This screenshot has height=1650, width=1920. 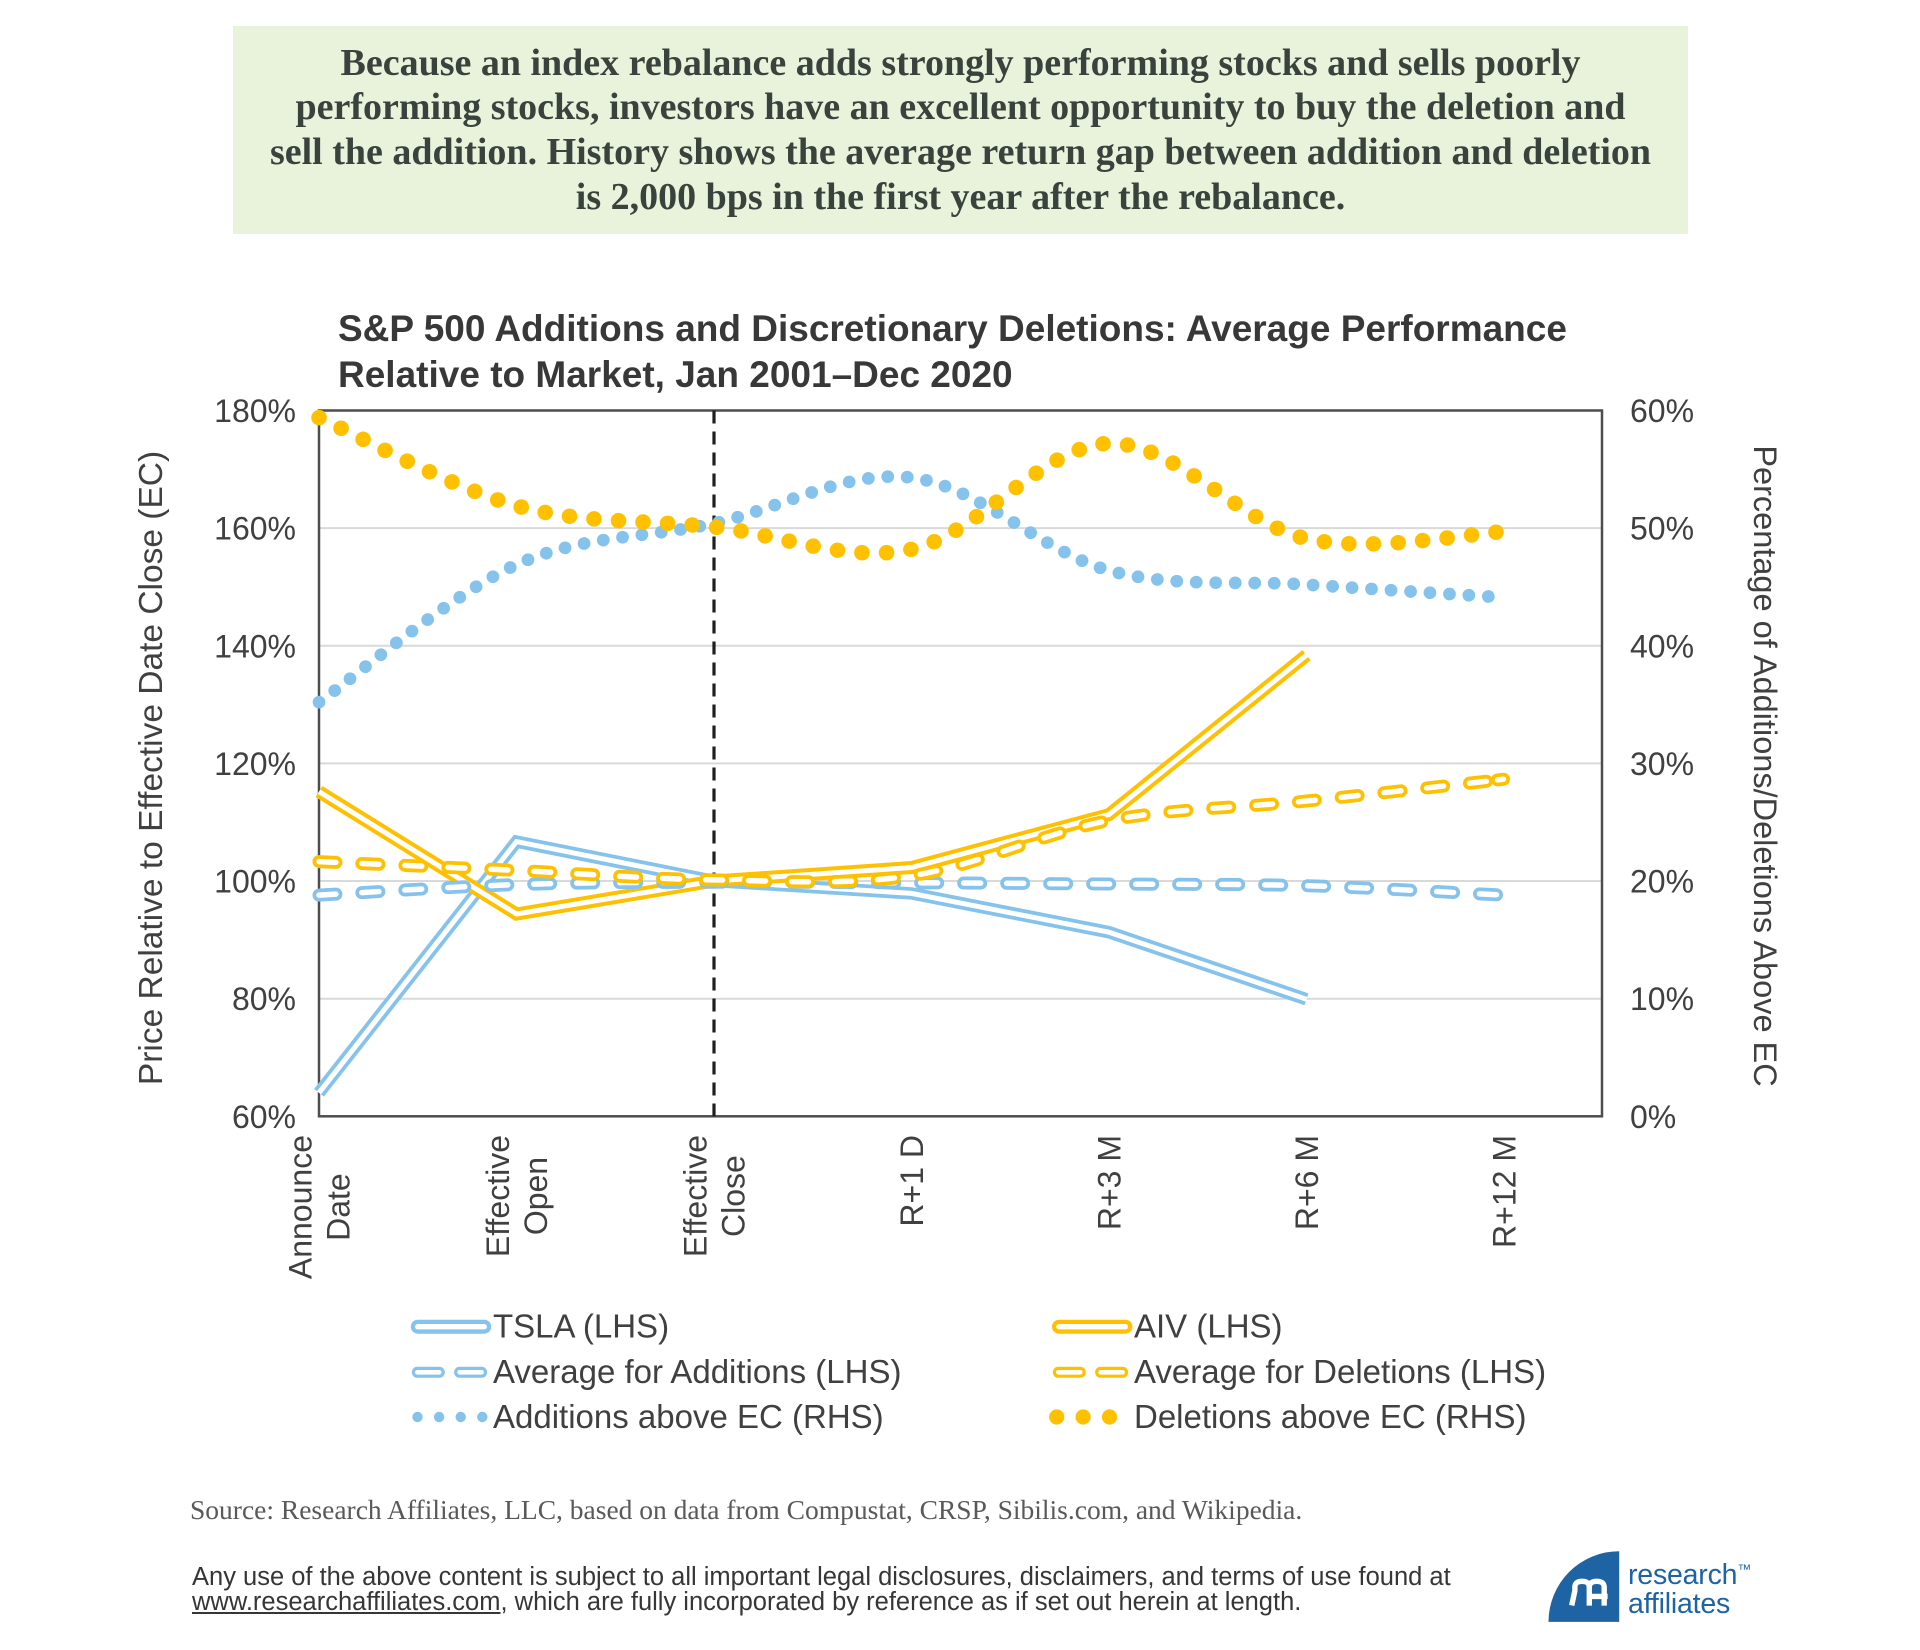 I want to click on svg-text: affiliates, so click(x=1679, y=1604).